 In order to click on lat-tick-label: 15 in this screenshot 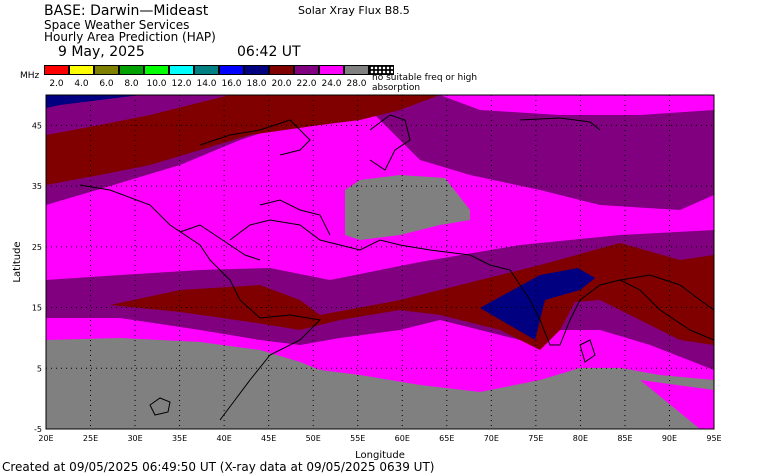, I will do `click(37, 308)`.